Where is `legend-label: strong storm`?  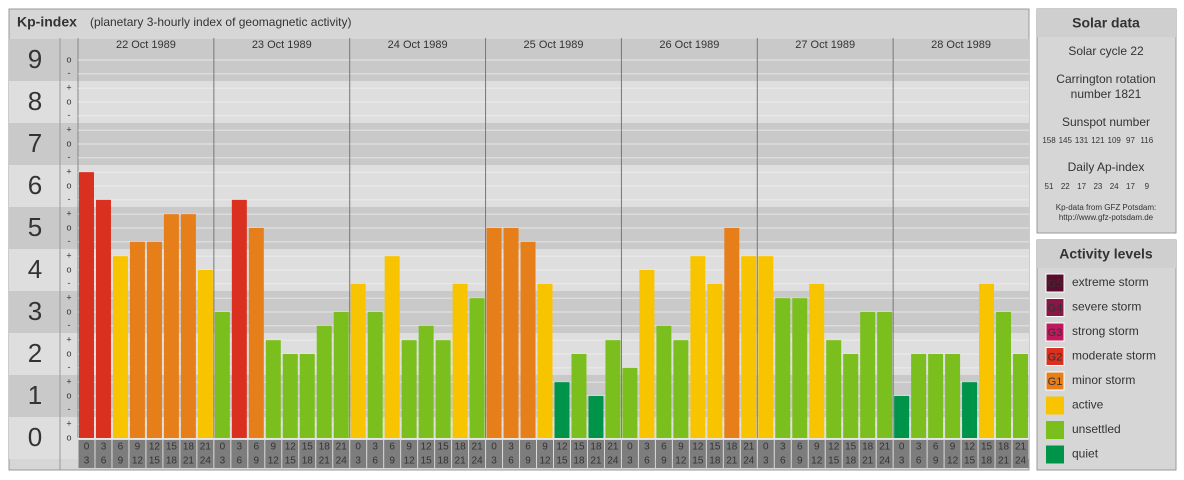
legend-label: strong storm is located at coordinates (1105, 331).